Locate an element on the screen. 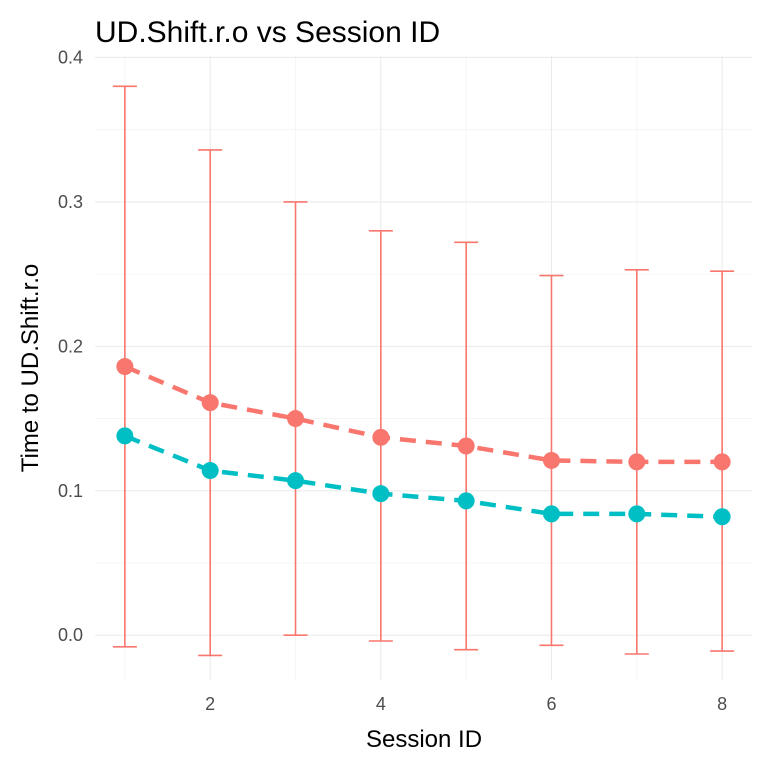 This screenshot has width=768, height=768. chart-title: UD.Shift.r.o vs Session ID is located at coordinates (267, 32).